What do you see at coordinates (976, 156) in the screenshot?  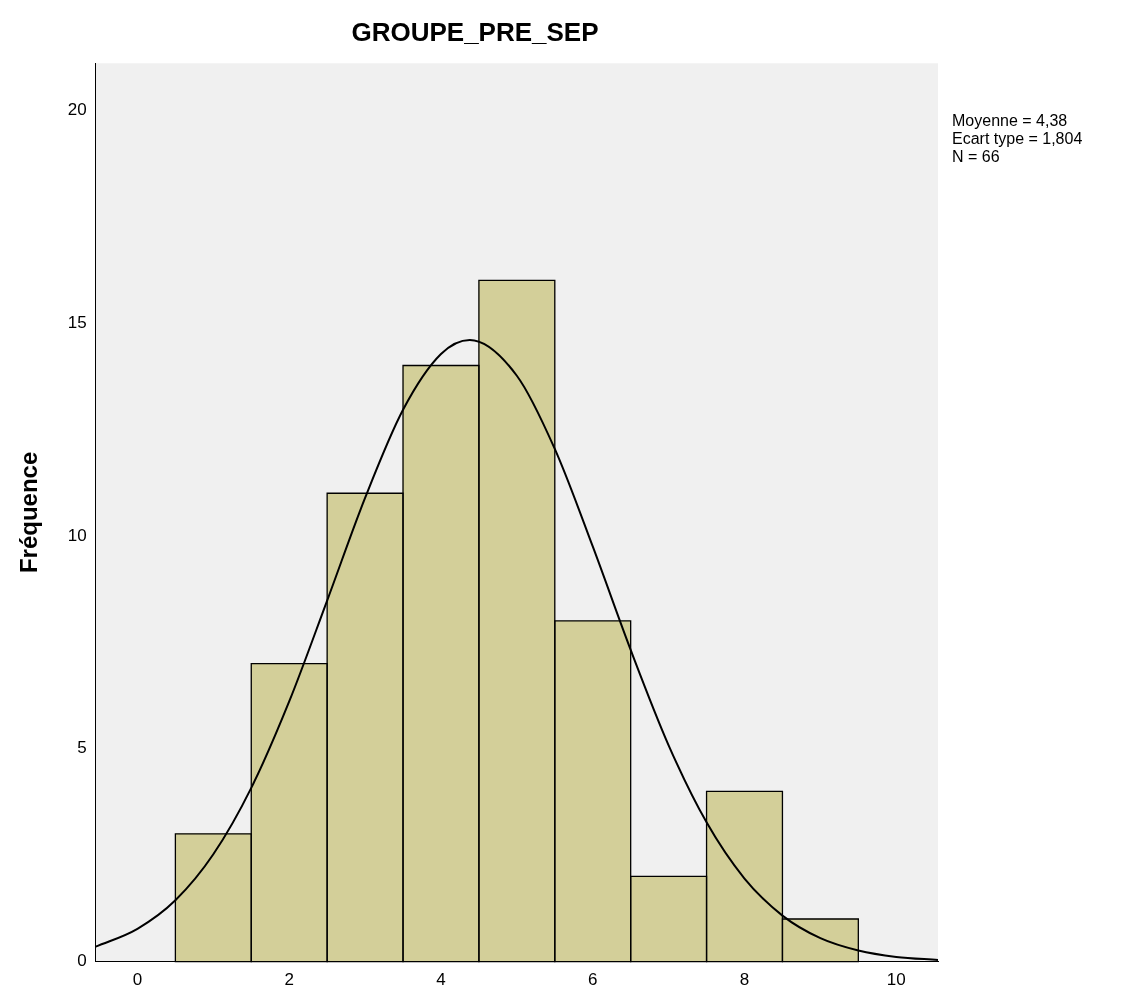 I see `text: N = 66` at bounding box center [976, 156].